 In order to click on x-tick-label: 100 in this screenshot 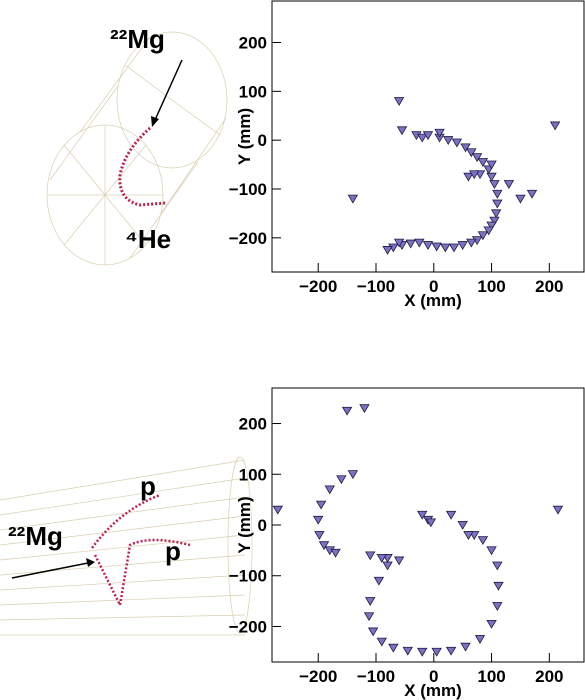, I will do `click(491, 676)`.